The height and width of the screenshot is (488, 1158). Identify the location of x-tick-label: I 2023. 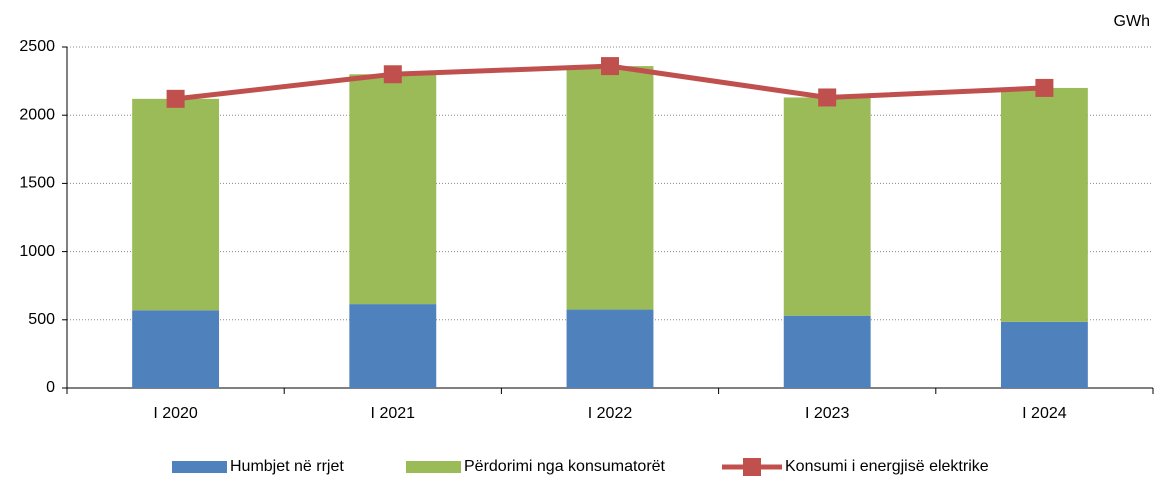
(827, 413).